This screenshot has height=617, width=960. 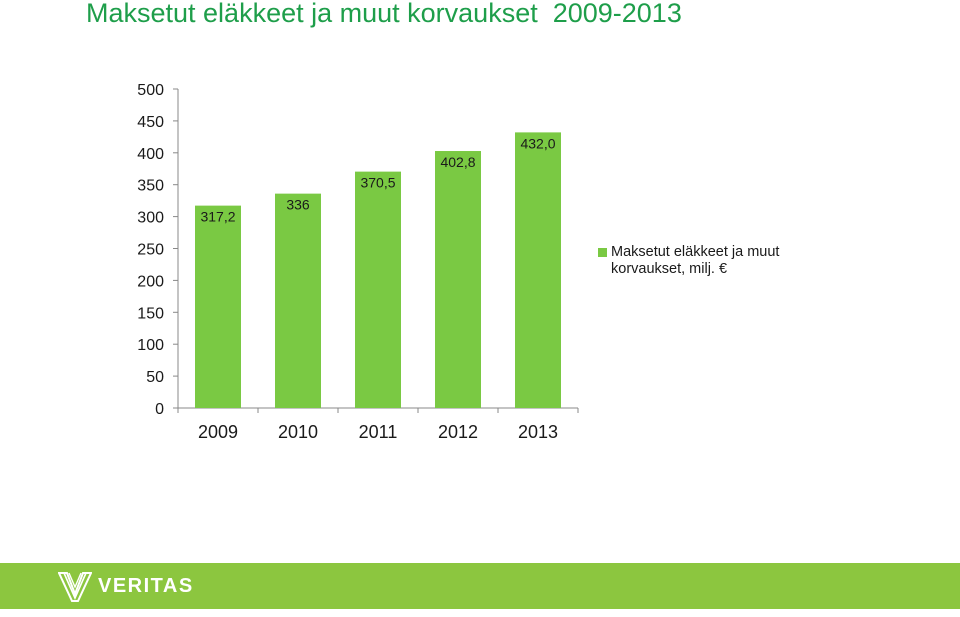 What do you see at coordinates (150, 122) in the screenshot?
I see `y-tick-label: 450` at bounding box center [150, 122].